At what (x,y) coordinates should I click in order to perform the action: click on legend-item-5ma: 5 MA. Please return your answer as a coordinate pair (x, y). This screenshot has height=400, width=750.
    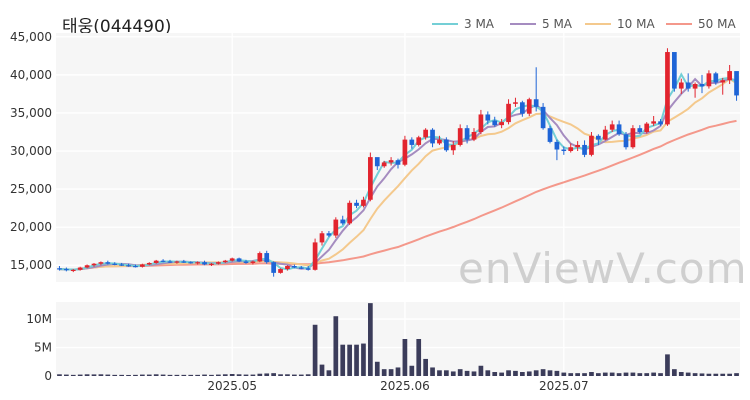
    Looking at the image, I should click on (541, 24).